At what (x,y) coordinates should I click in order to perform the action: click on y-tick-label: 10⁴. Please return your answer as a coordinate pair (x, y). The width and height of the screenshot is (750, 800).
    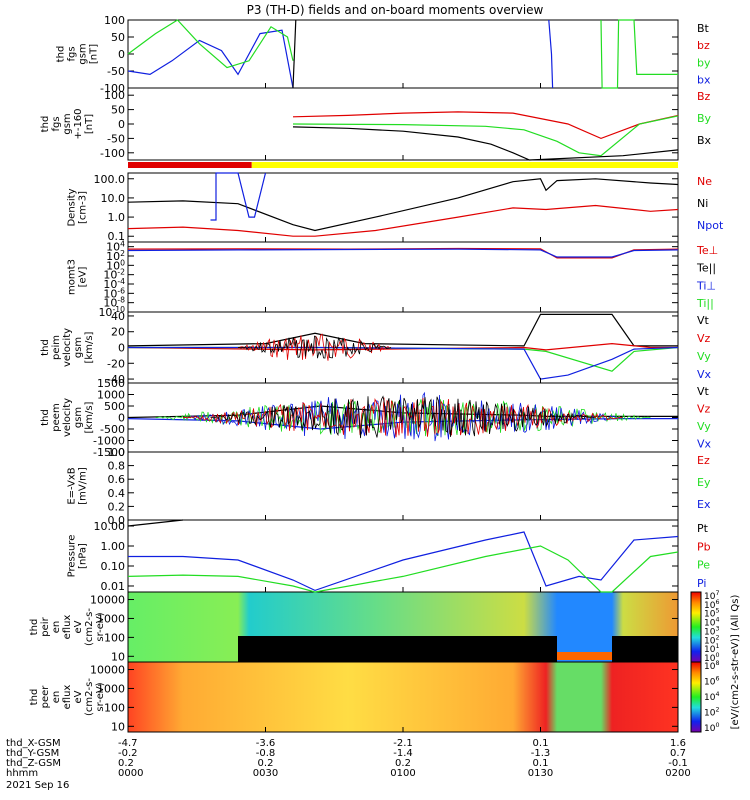
    Looking at the image, I should click on (115, 247).